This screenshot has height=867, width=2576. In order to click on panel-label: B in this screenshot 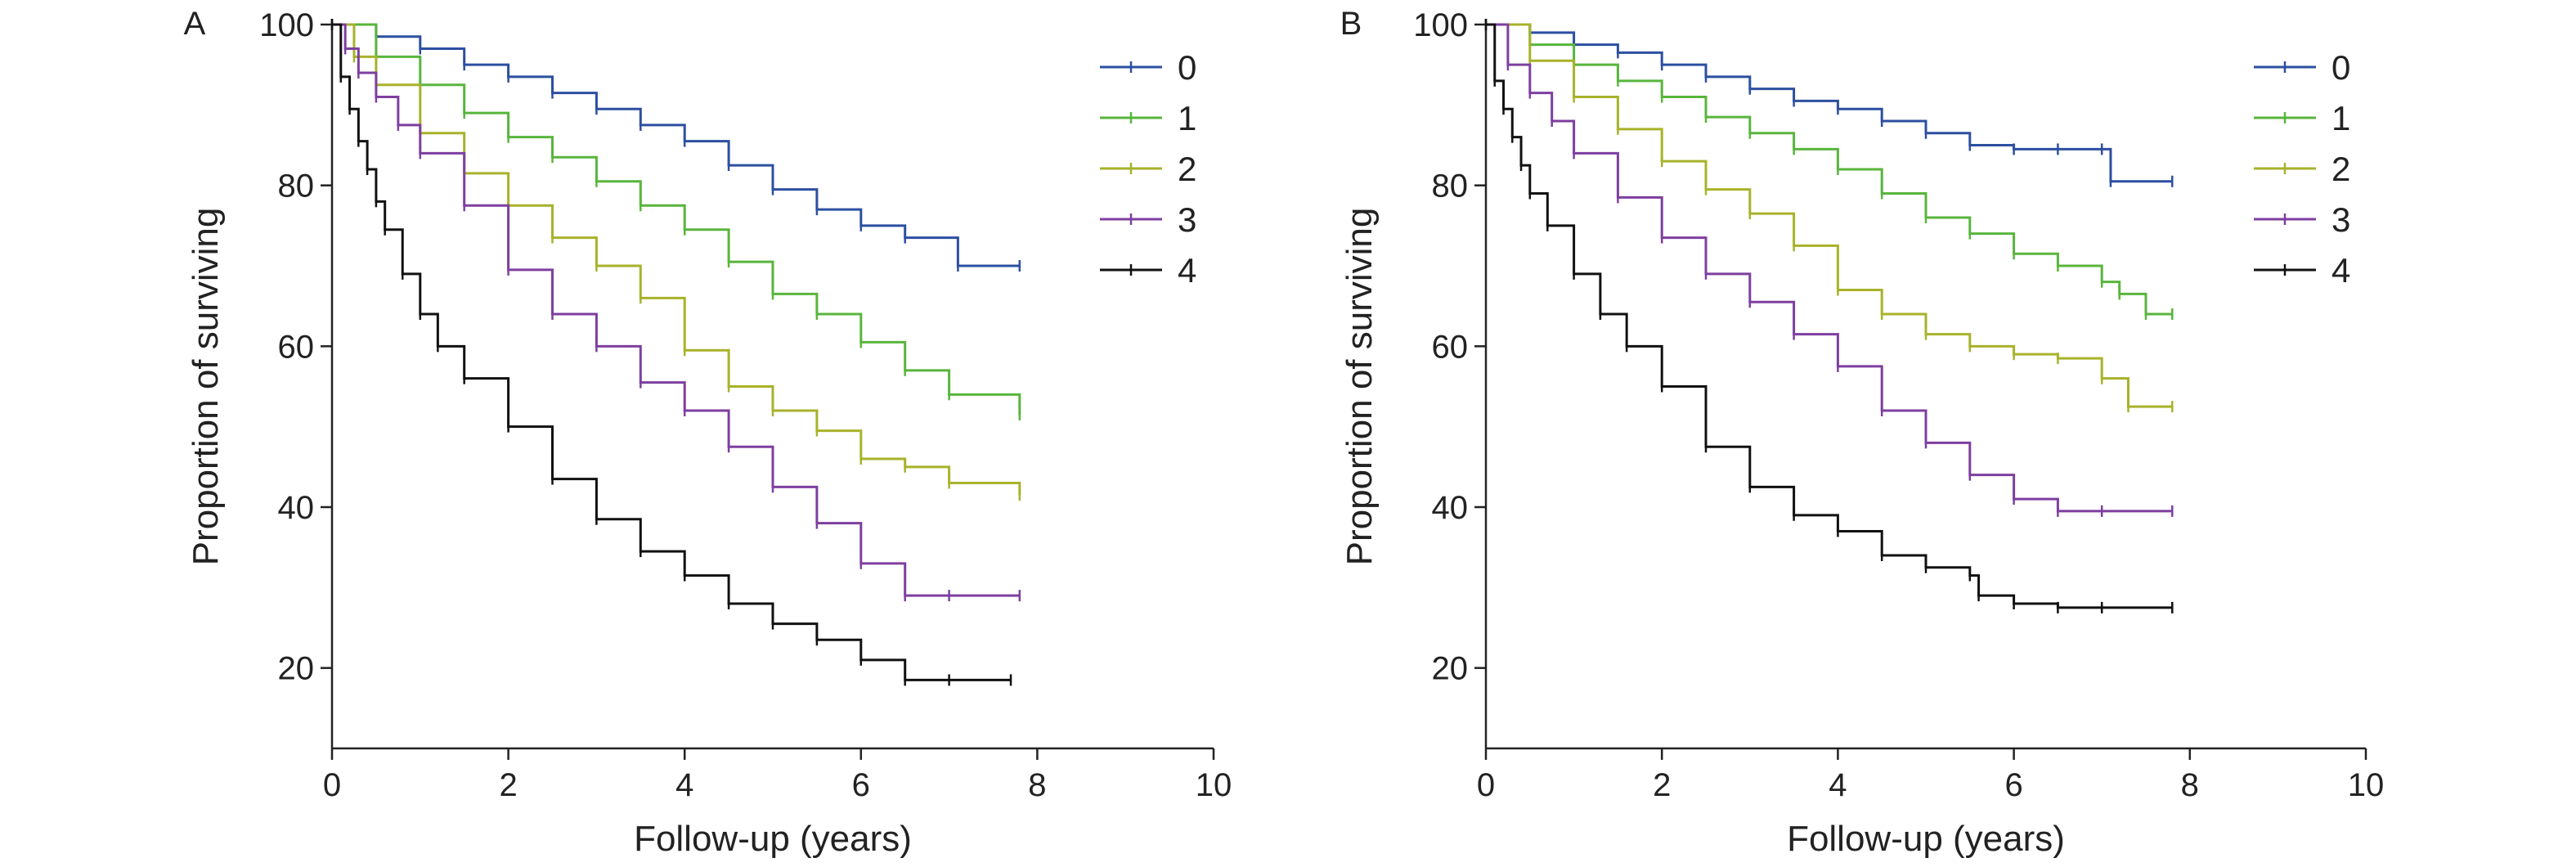, I will do `click(1351, 24)`.